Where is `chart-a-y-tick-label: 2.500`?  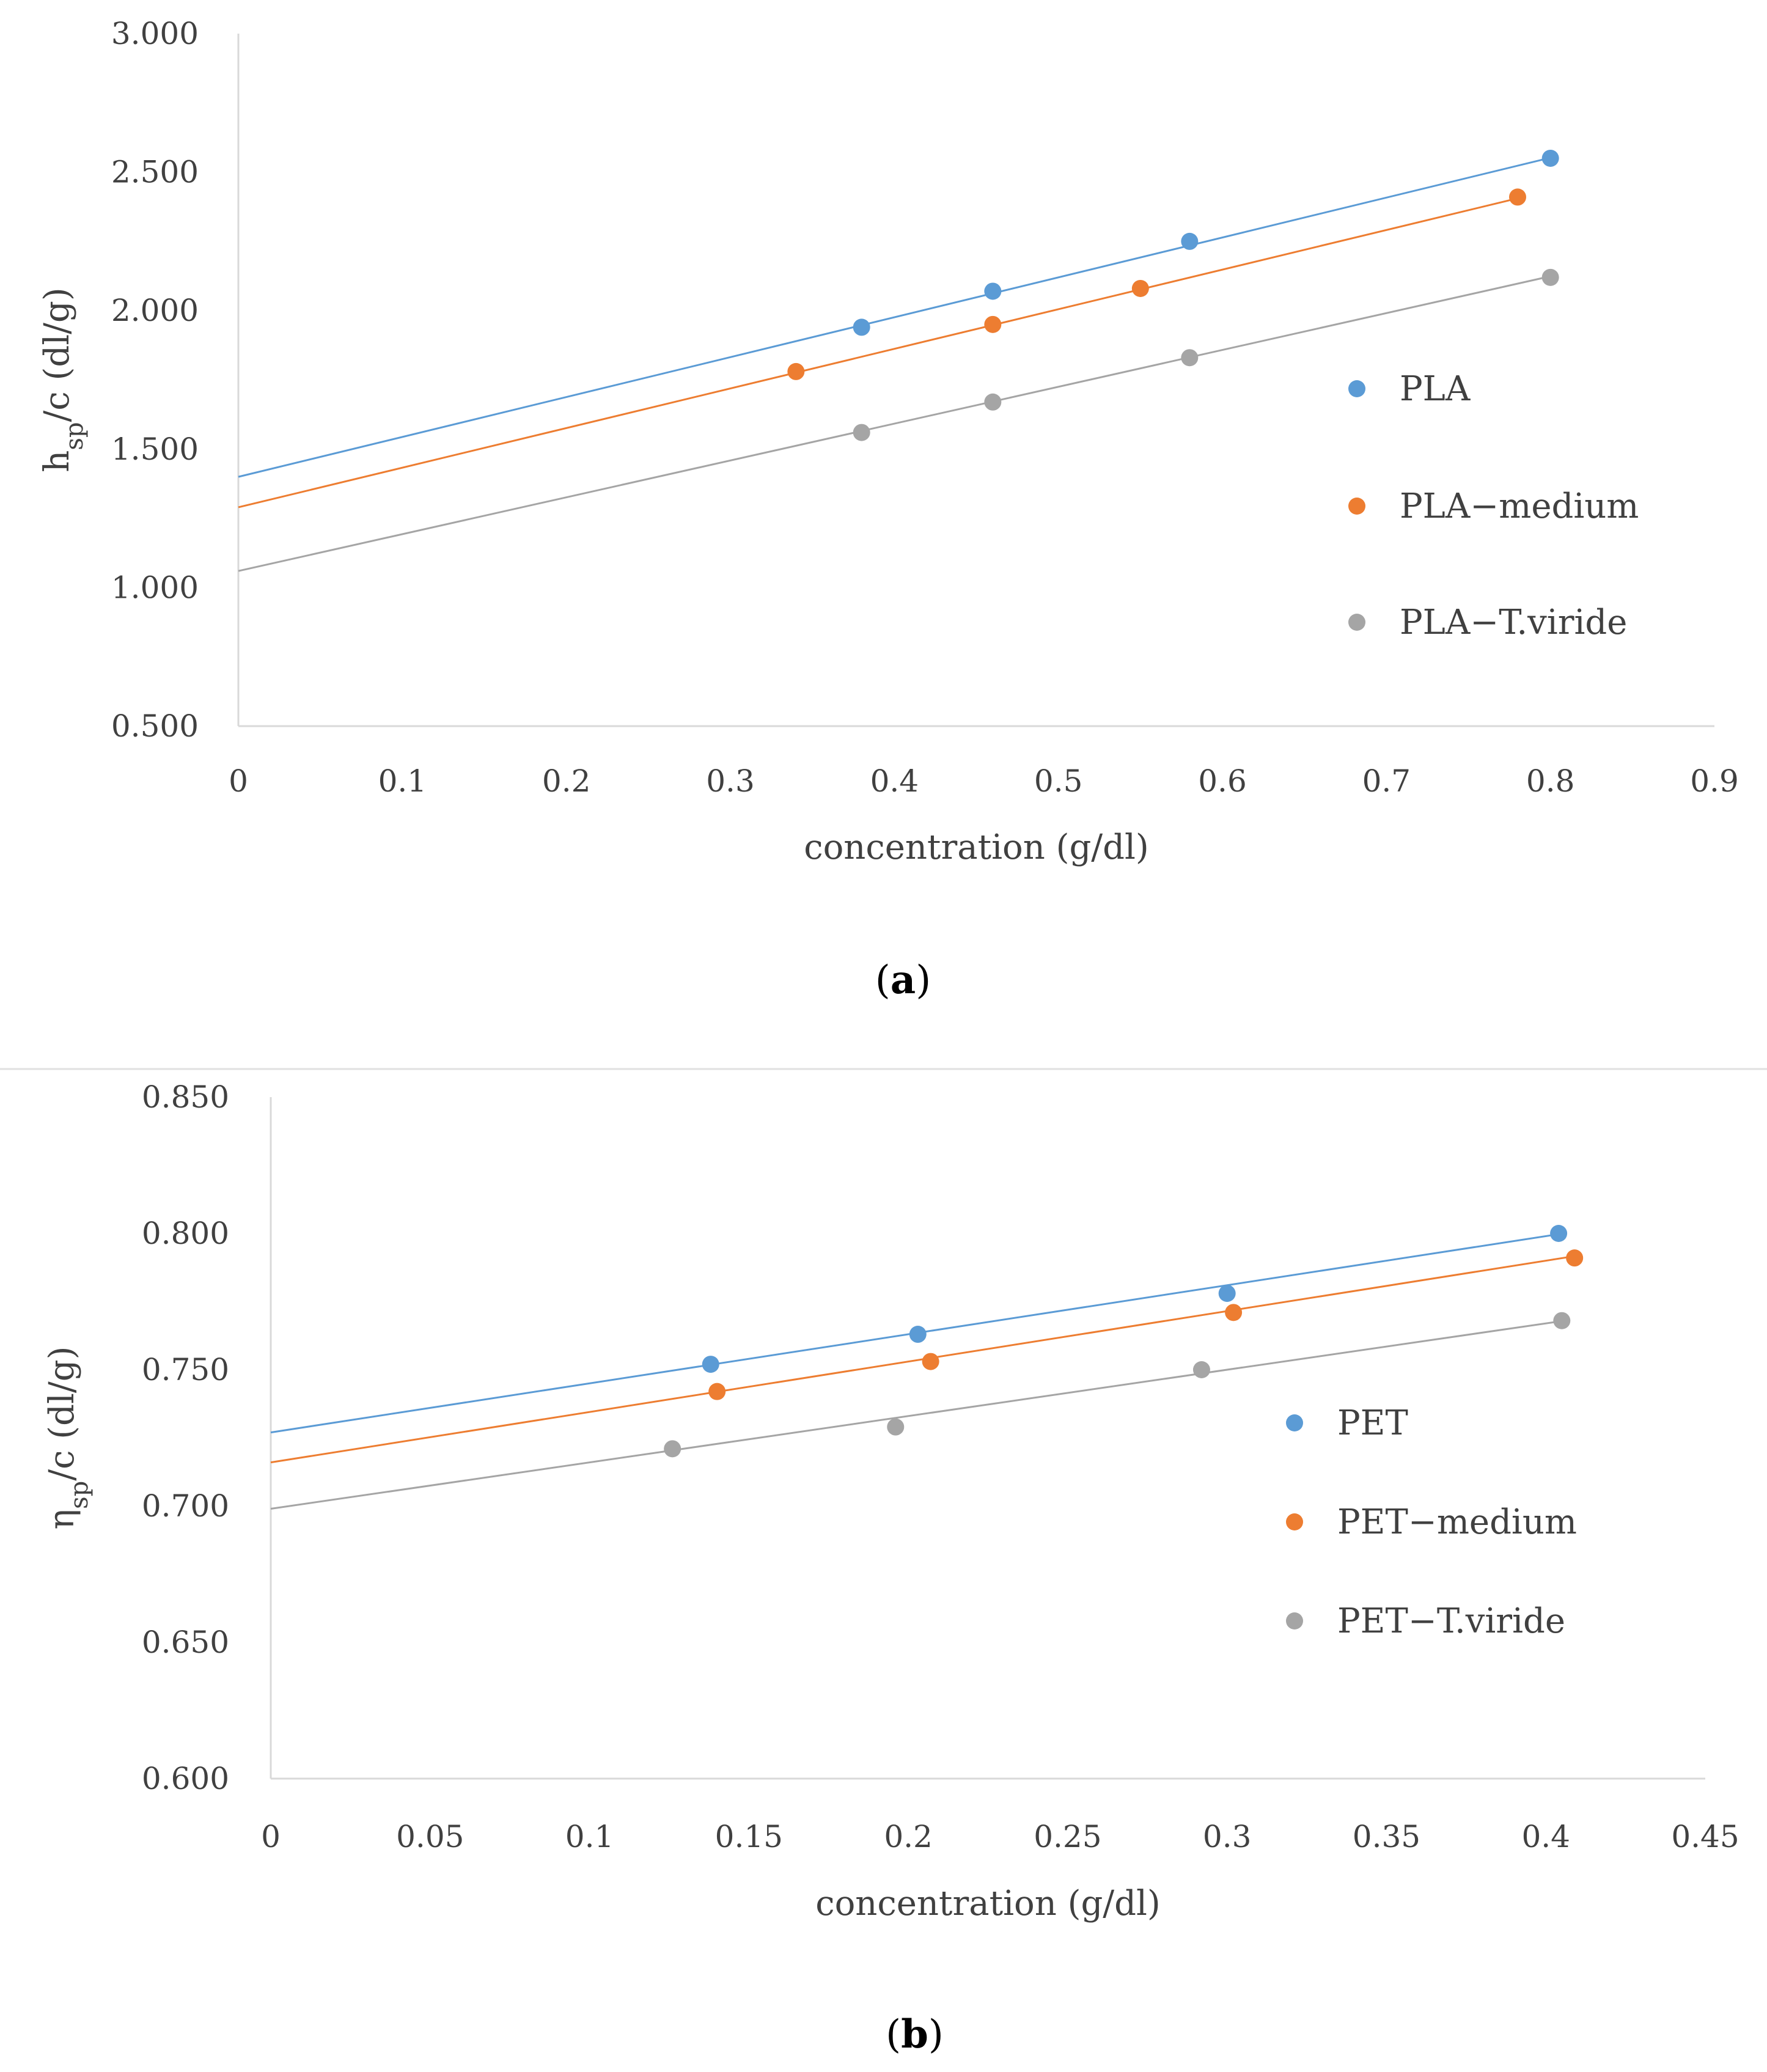
chart-a-y-tick-label: 2.500 is located at coordinates (155, 172).